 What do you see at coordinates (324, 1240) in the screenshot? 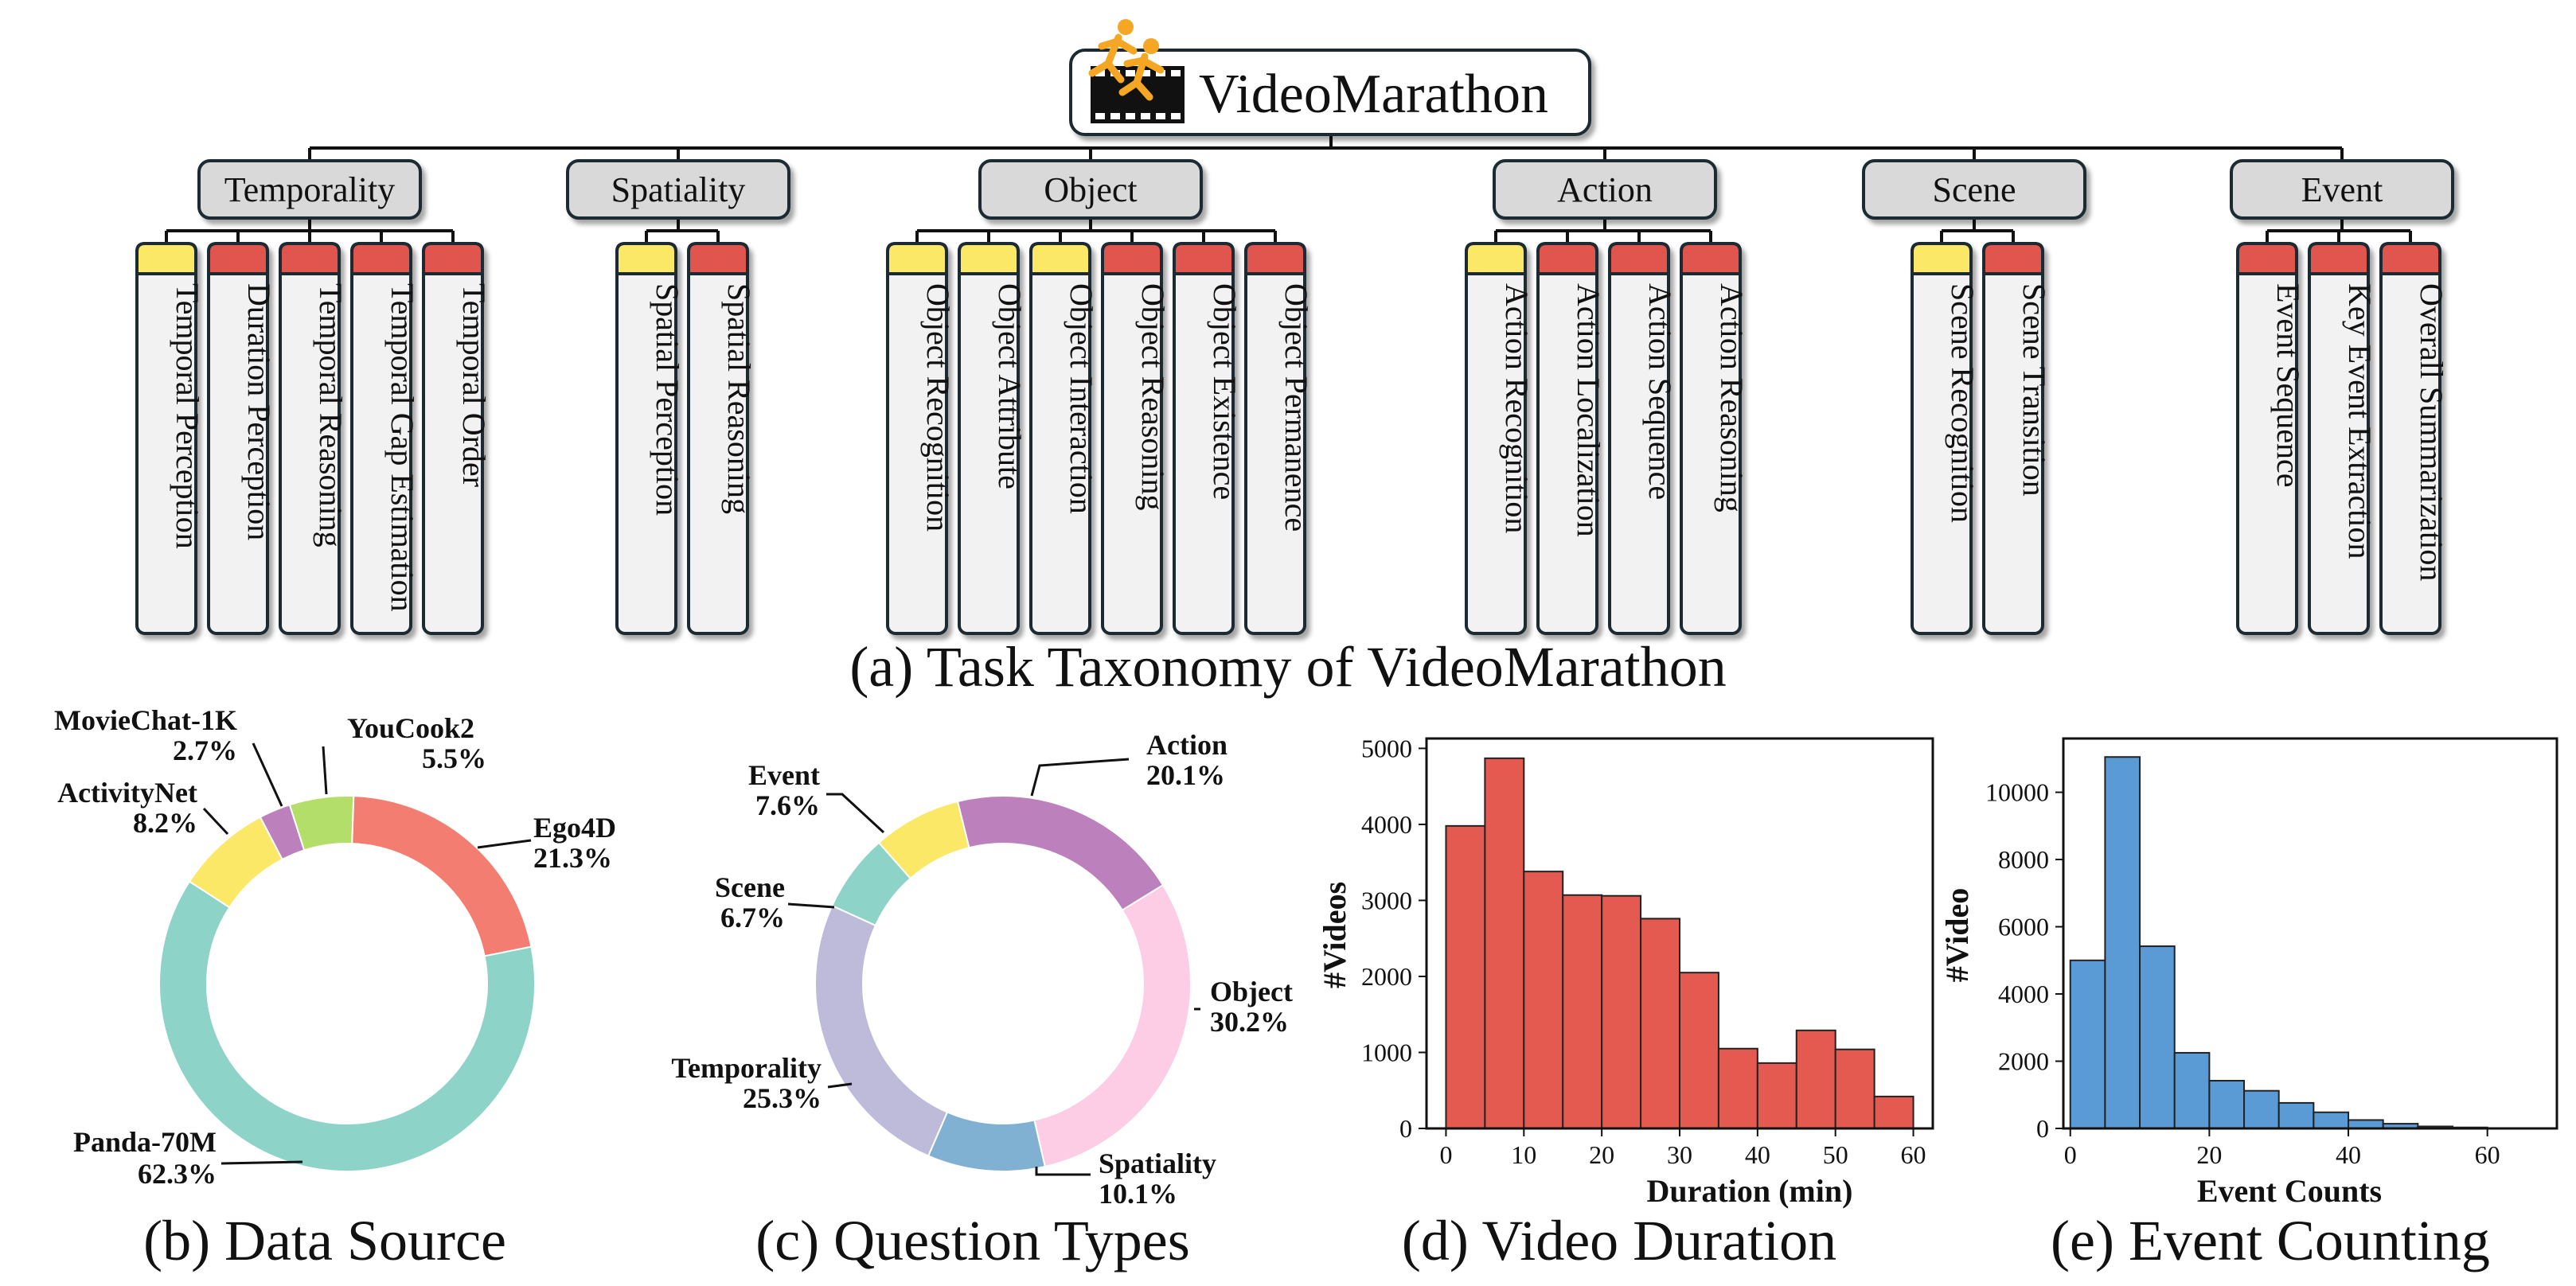
I see `caption-b: (b) Data Source` at bounding box center [324, 1240].